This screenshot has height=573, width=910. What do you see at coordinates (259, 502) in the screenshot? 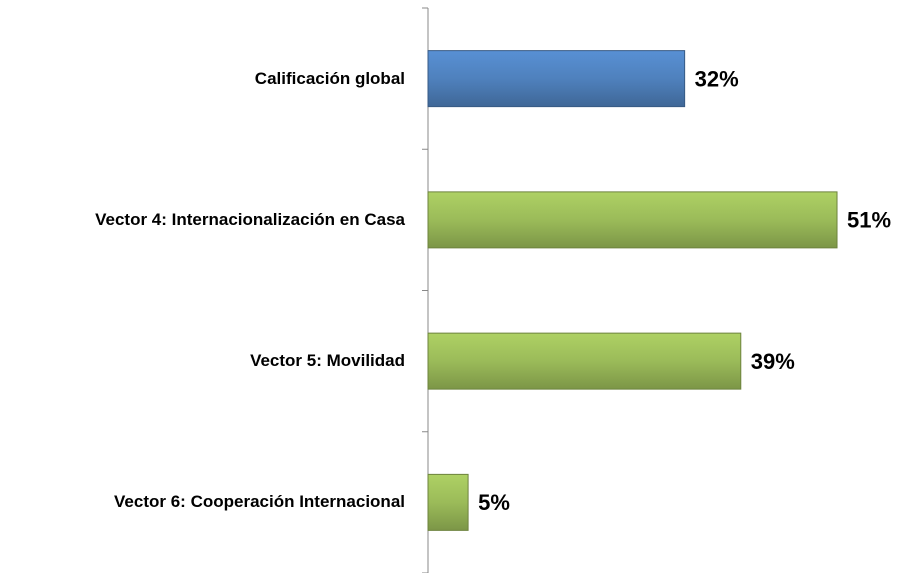
I see `category-label: Vector 6: Cooperación Internacional` at bounding box center [259, 502].